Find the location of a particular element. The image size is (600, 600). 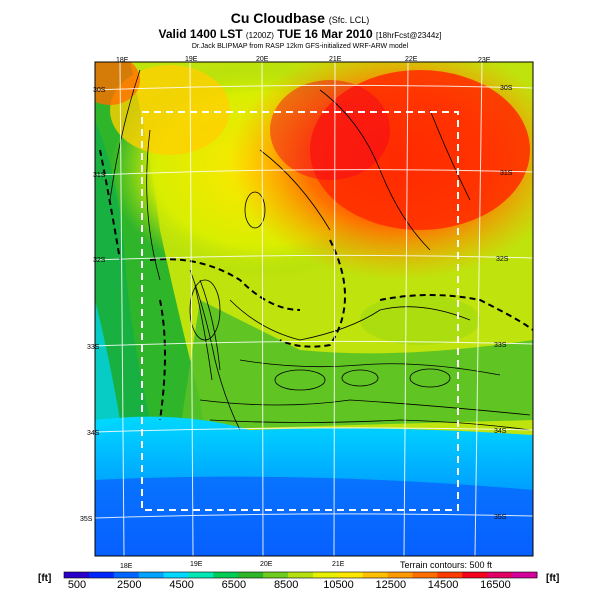

lon-label-top: 21E is located at coordinates (335, 59).